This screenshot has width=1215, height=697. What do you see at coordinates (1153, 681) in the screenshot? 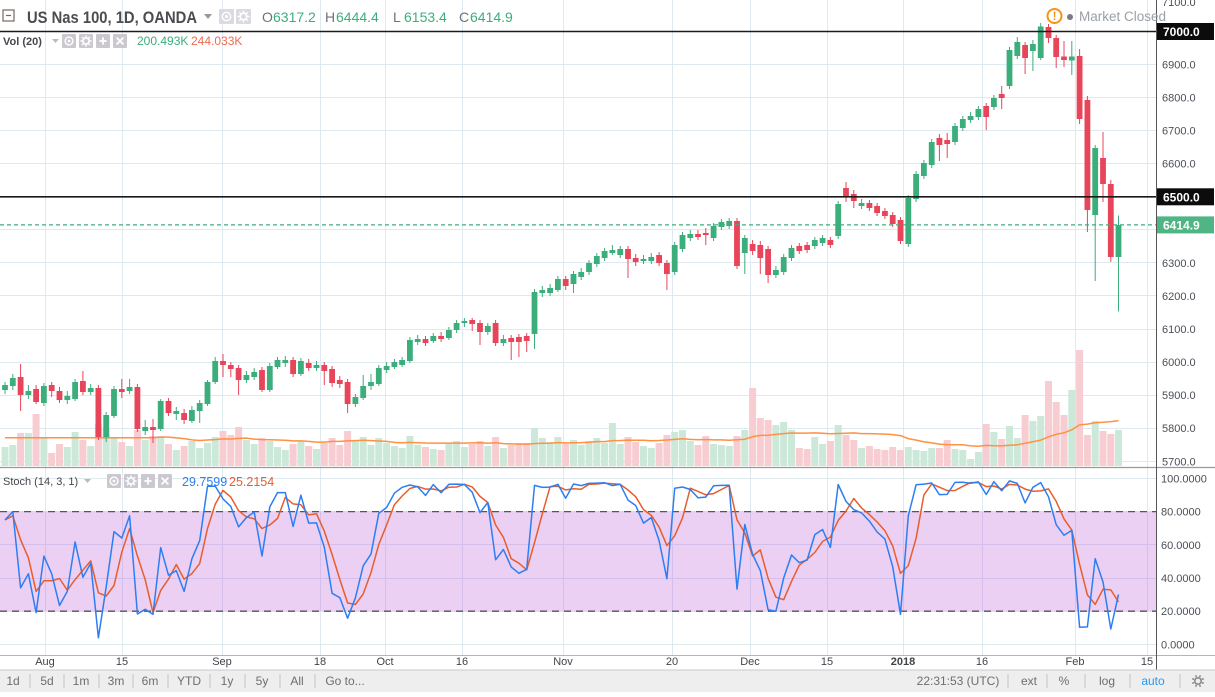
I see `svg-text: auto` at bounding box center [1153, 681].